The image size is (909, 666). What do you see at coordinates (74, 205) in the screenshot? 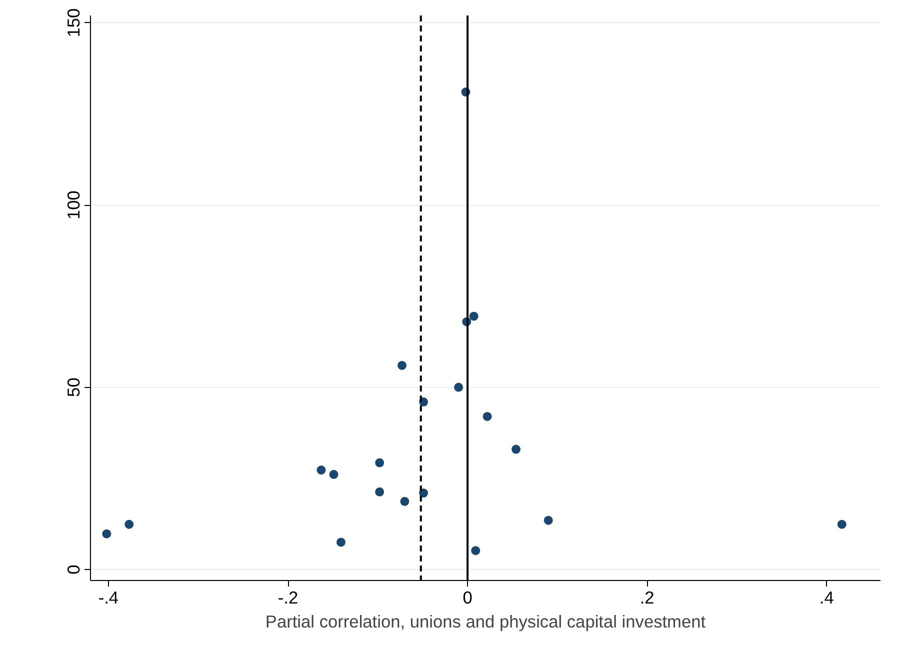
I see `y-tick-label: 100` at bounding box center [74, 205].